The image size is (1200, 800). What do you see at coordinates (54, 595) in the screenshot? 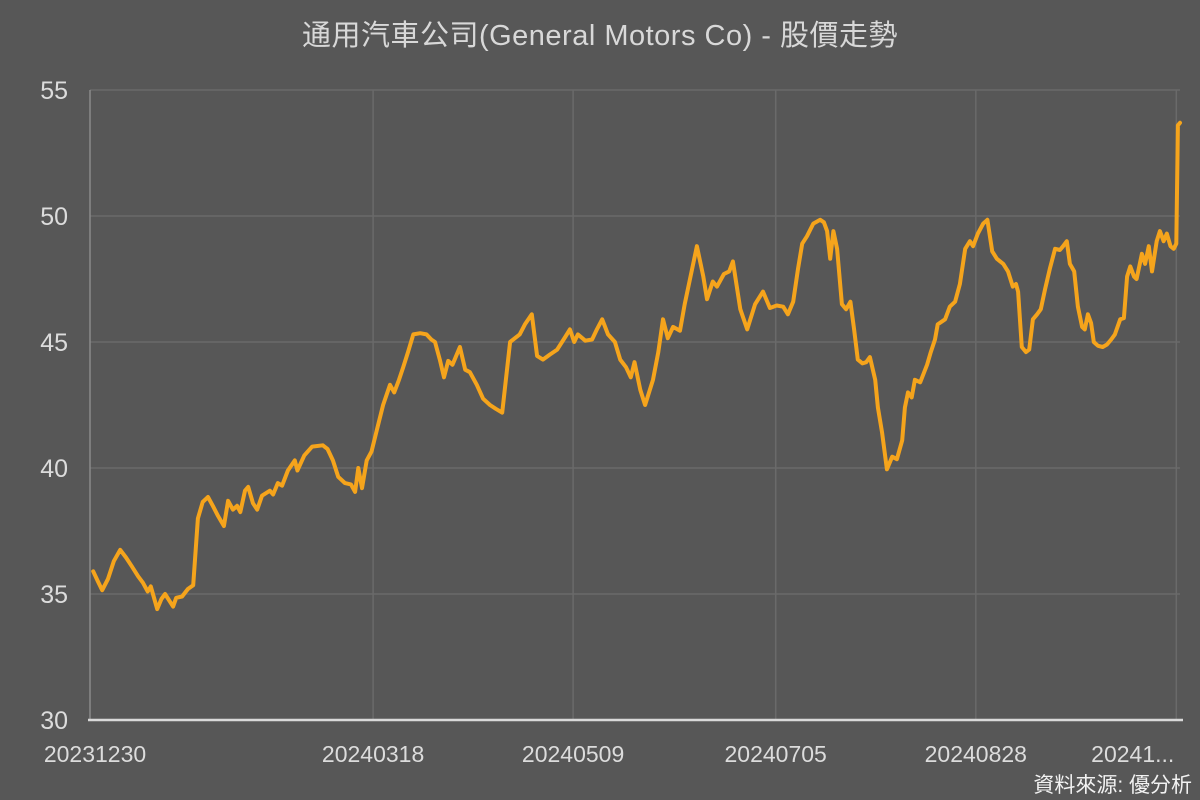
I see `y-tick-label: 35` at bounding box center [54, 595].